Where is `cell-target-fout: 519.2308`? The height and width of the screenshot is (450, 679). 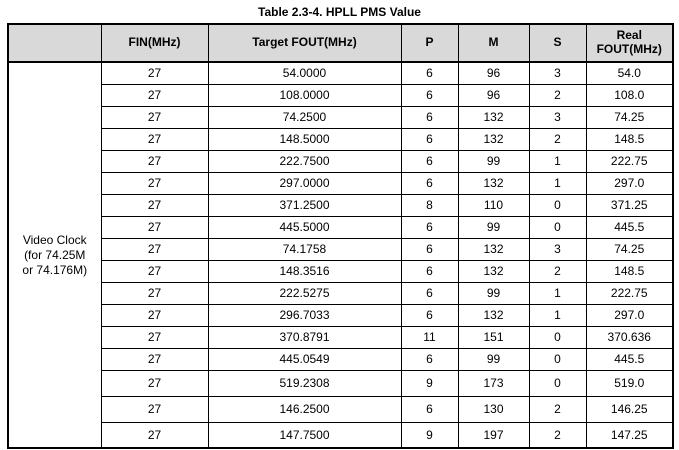 cell-target-fout: 519.2308 is located at coordinates (304, 383).